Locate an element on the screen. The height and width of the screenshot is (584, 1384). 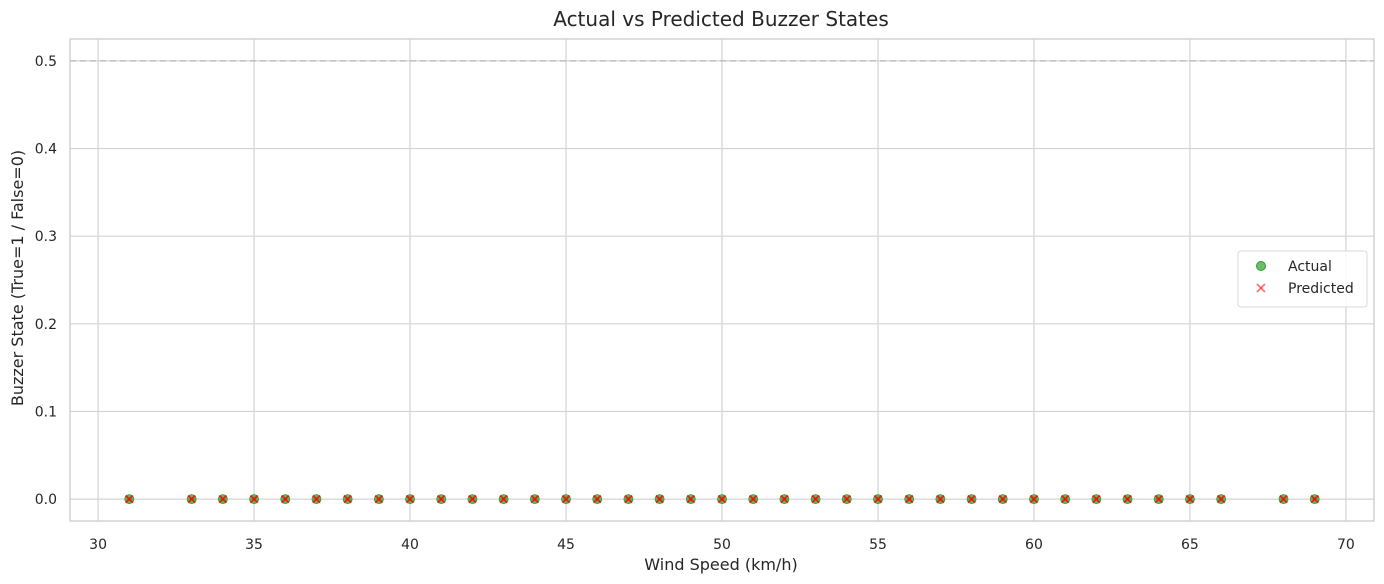
x-tick-label: 60 is located at coordinates (1034, 545).